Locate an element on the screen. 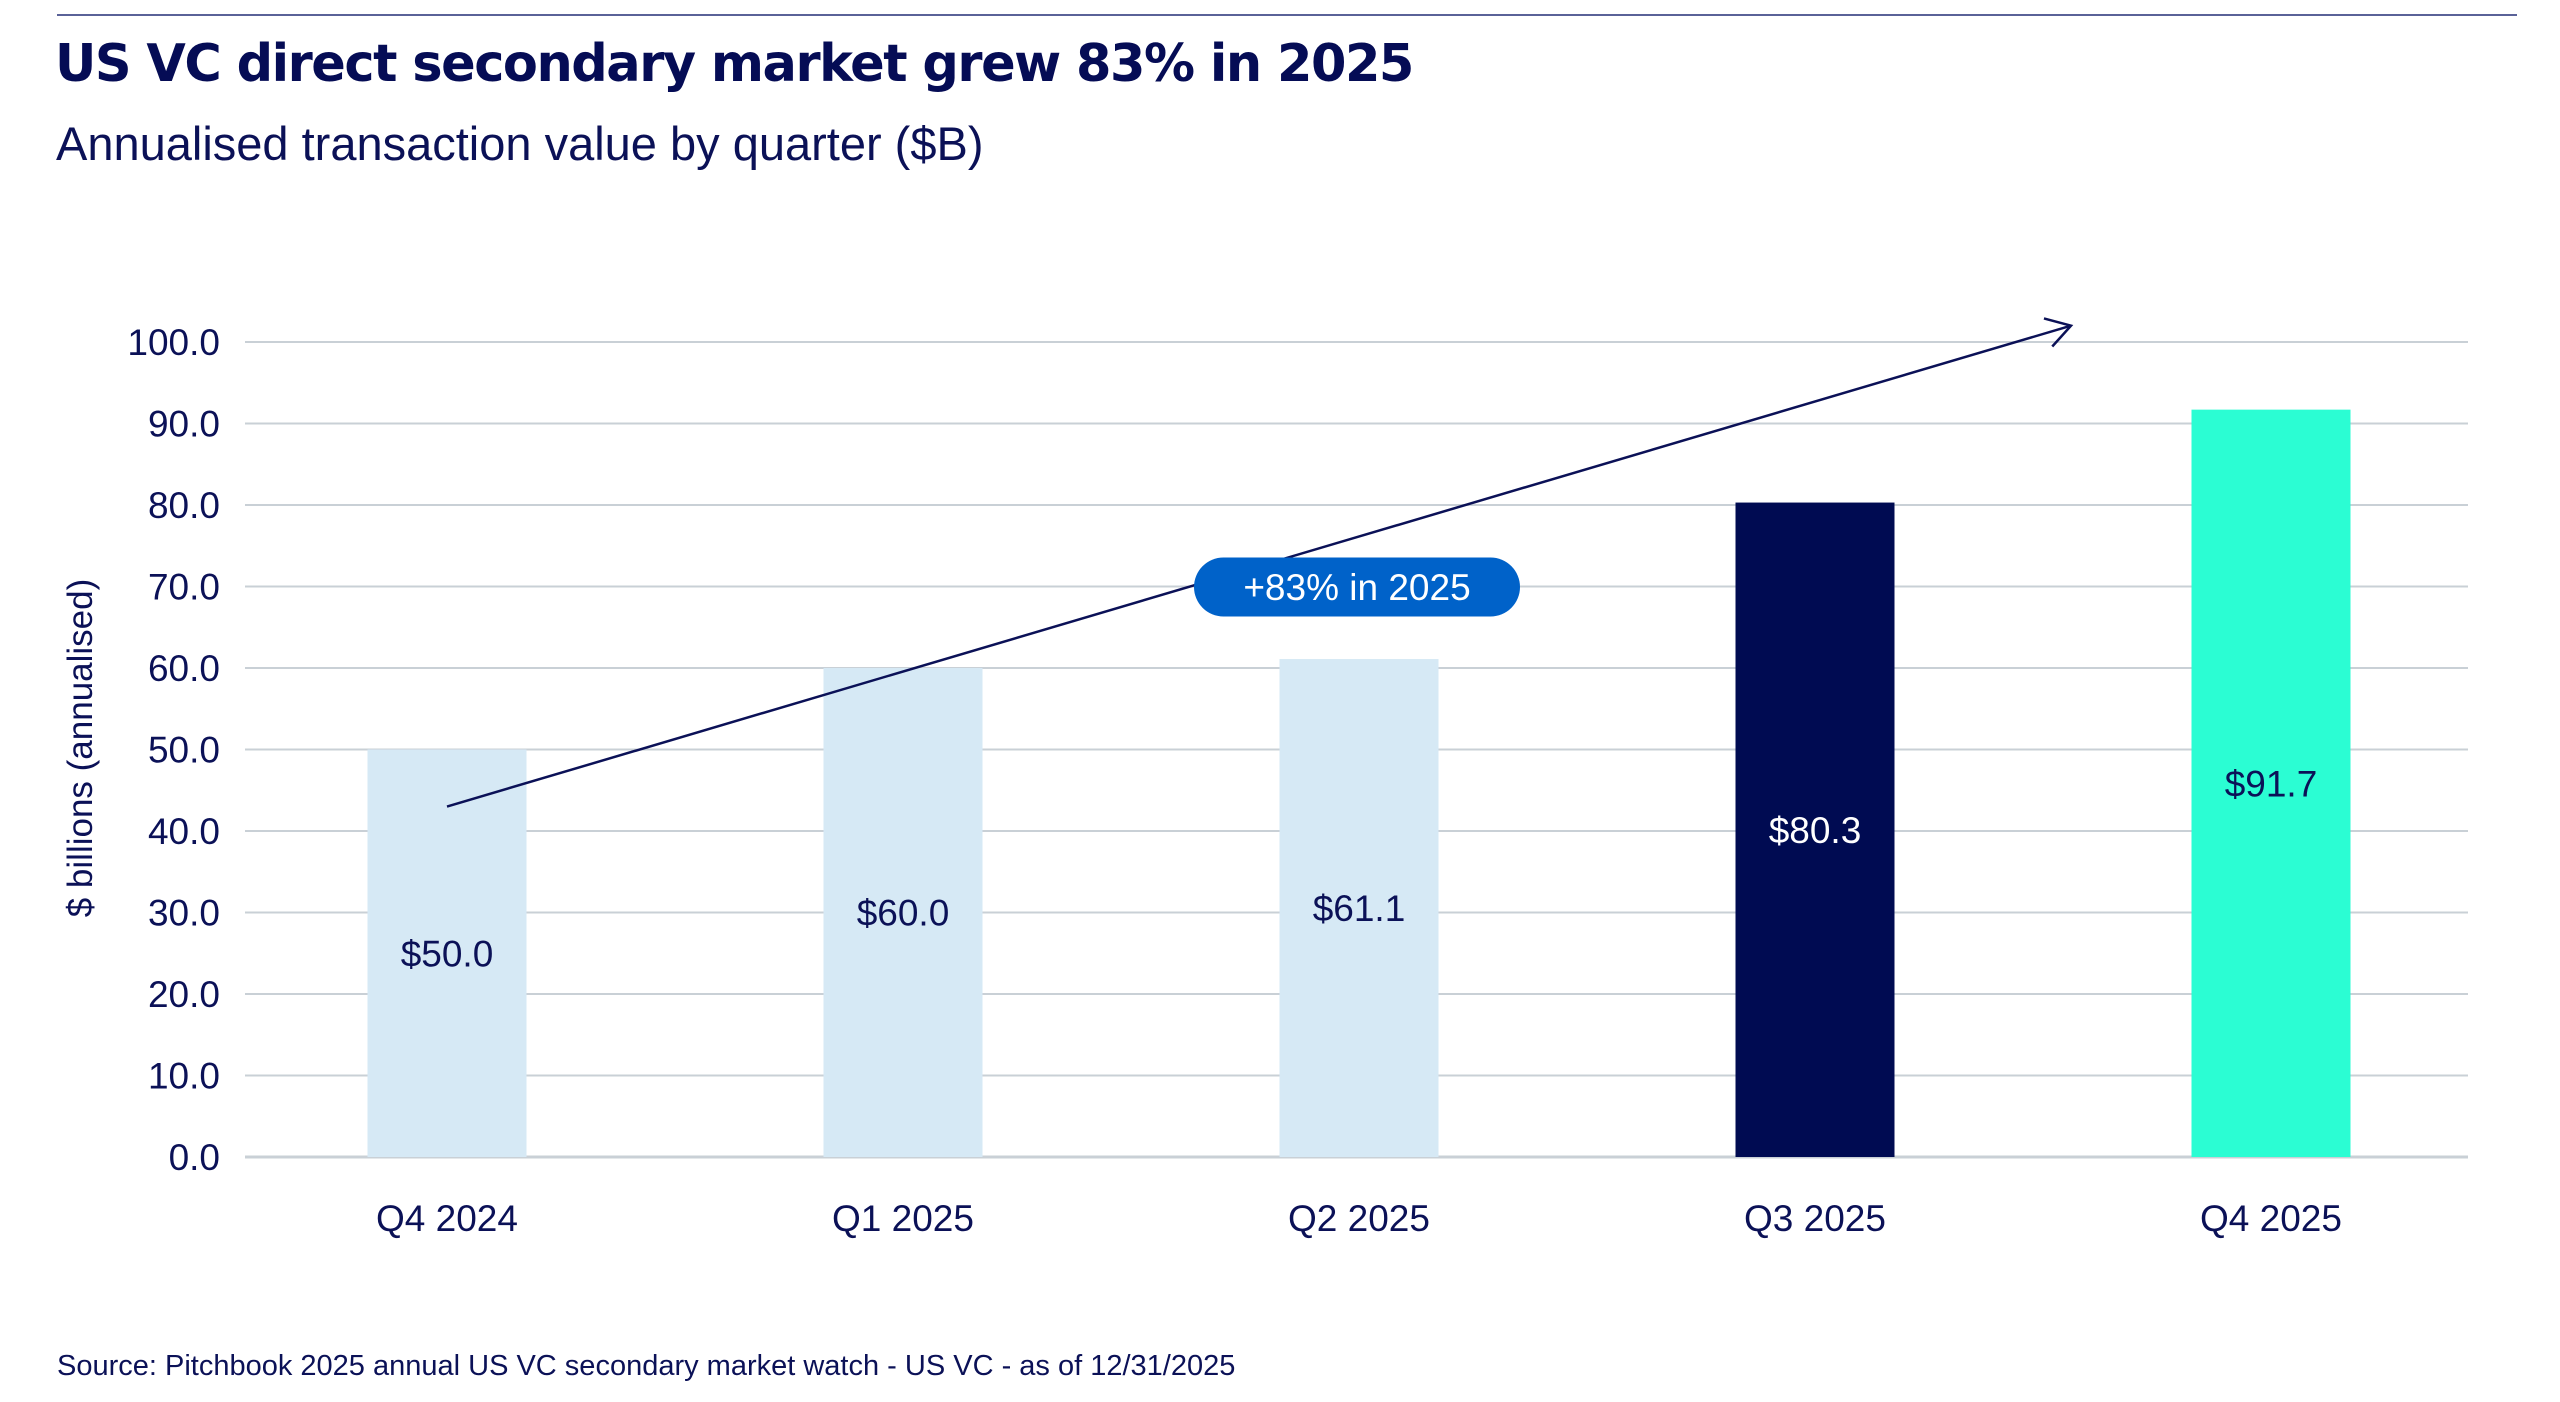  bar-q1-2025 is located at coordinates (903, 912).